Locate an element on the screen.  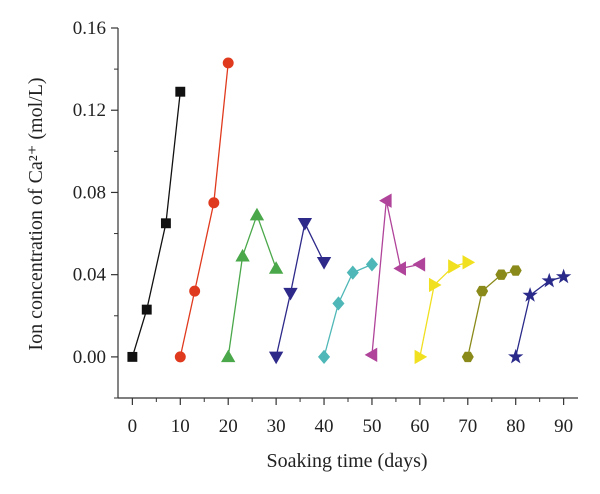
x-ticks: 0 10 20 30 40 50 60 70 80 90 is located at coordinates (350, 417).